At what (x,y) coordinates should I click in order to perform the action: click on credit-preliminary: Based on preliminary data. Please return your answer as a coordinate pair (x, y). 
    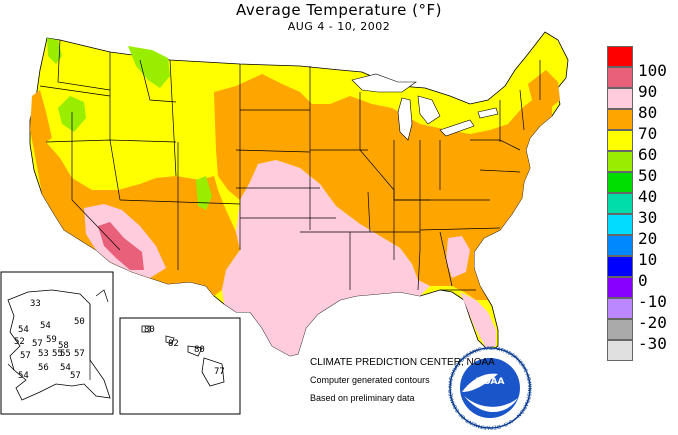
    Looking at the image, I should click on (362, 398).